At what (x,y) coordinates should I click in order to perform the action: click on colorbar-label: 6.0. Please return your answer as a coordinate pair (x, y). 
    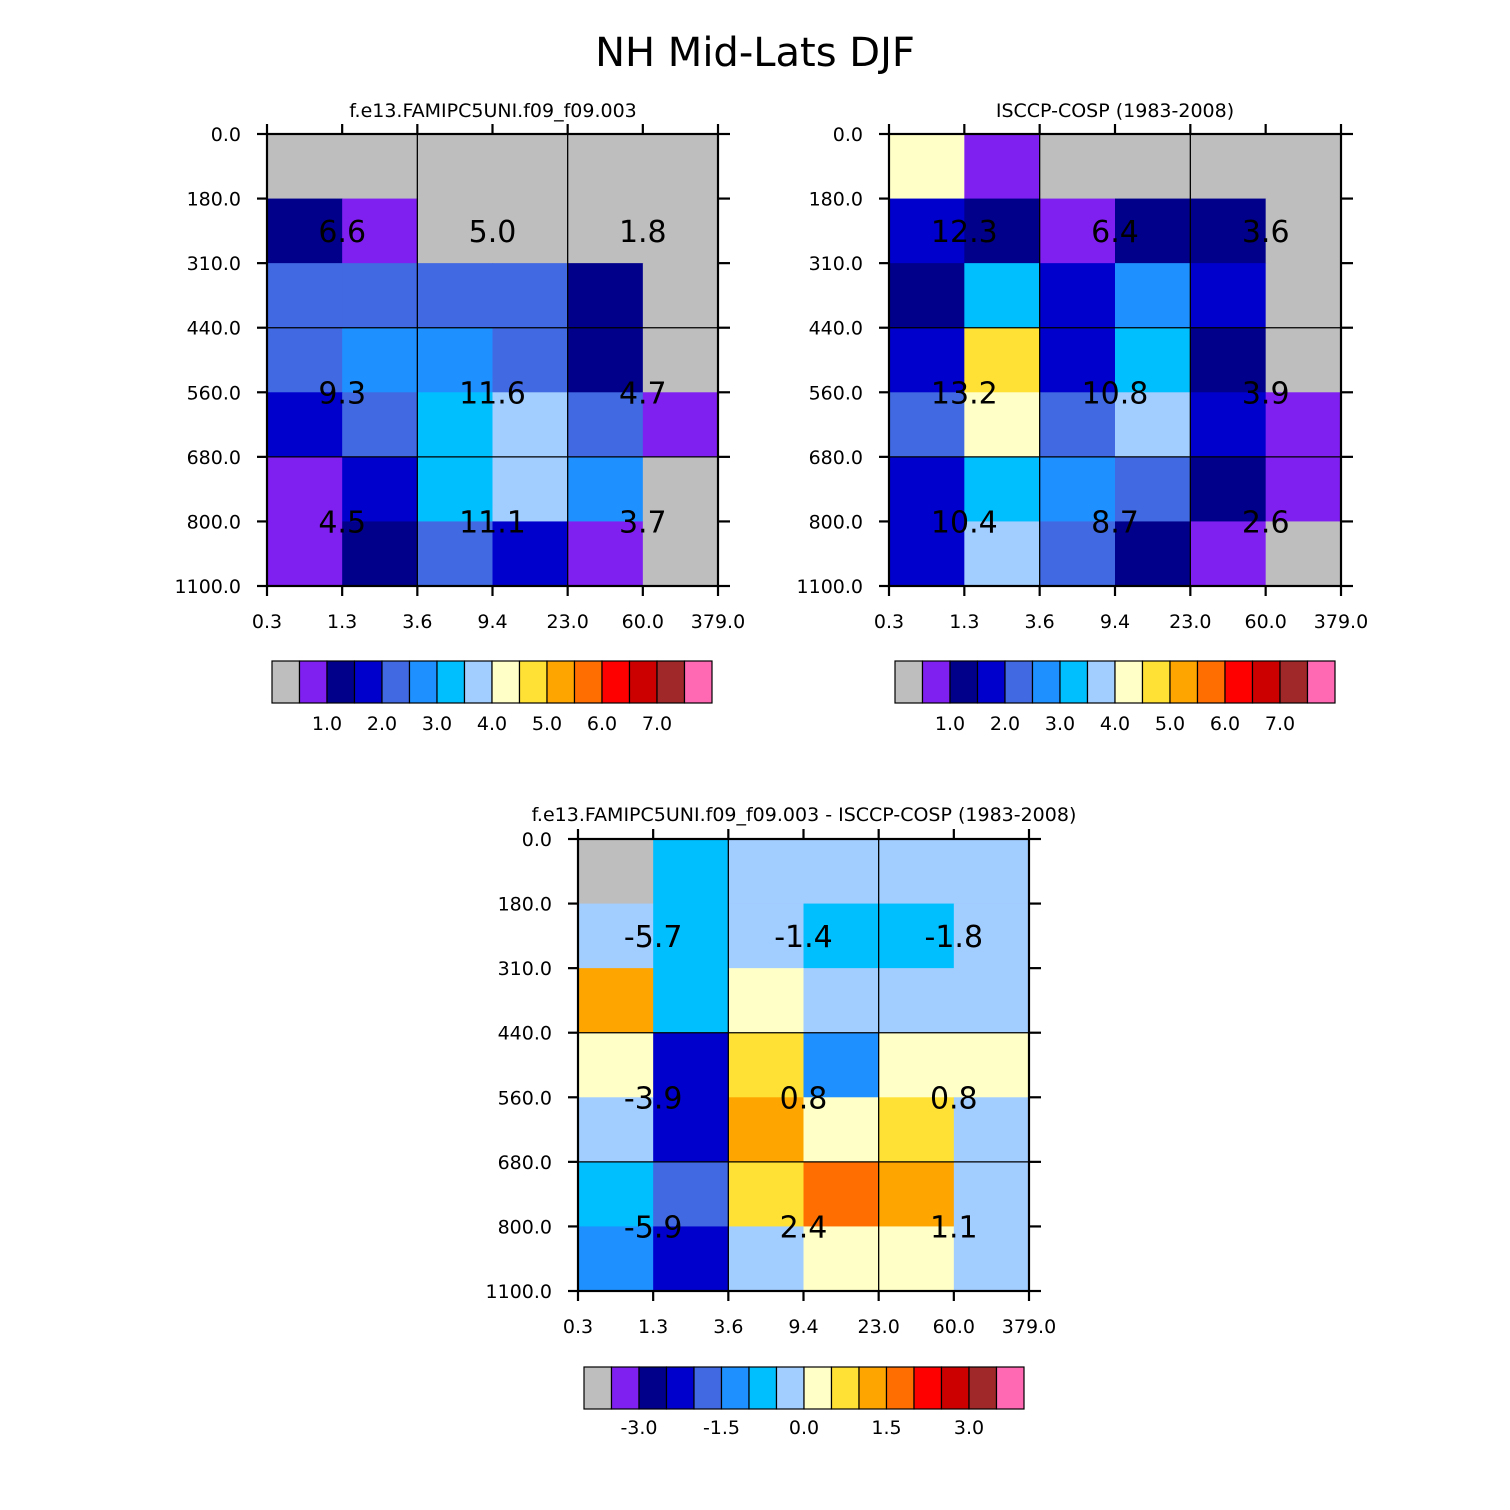
    Looking at the image, I should click on (1225, 724).